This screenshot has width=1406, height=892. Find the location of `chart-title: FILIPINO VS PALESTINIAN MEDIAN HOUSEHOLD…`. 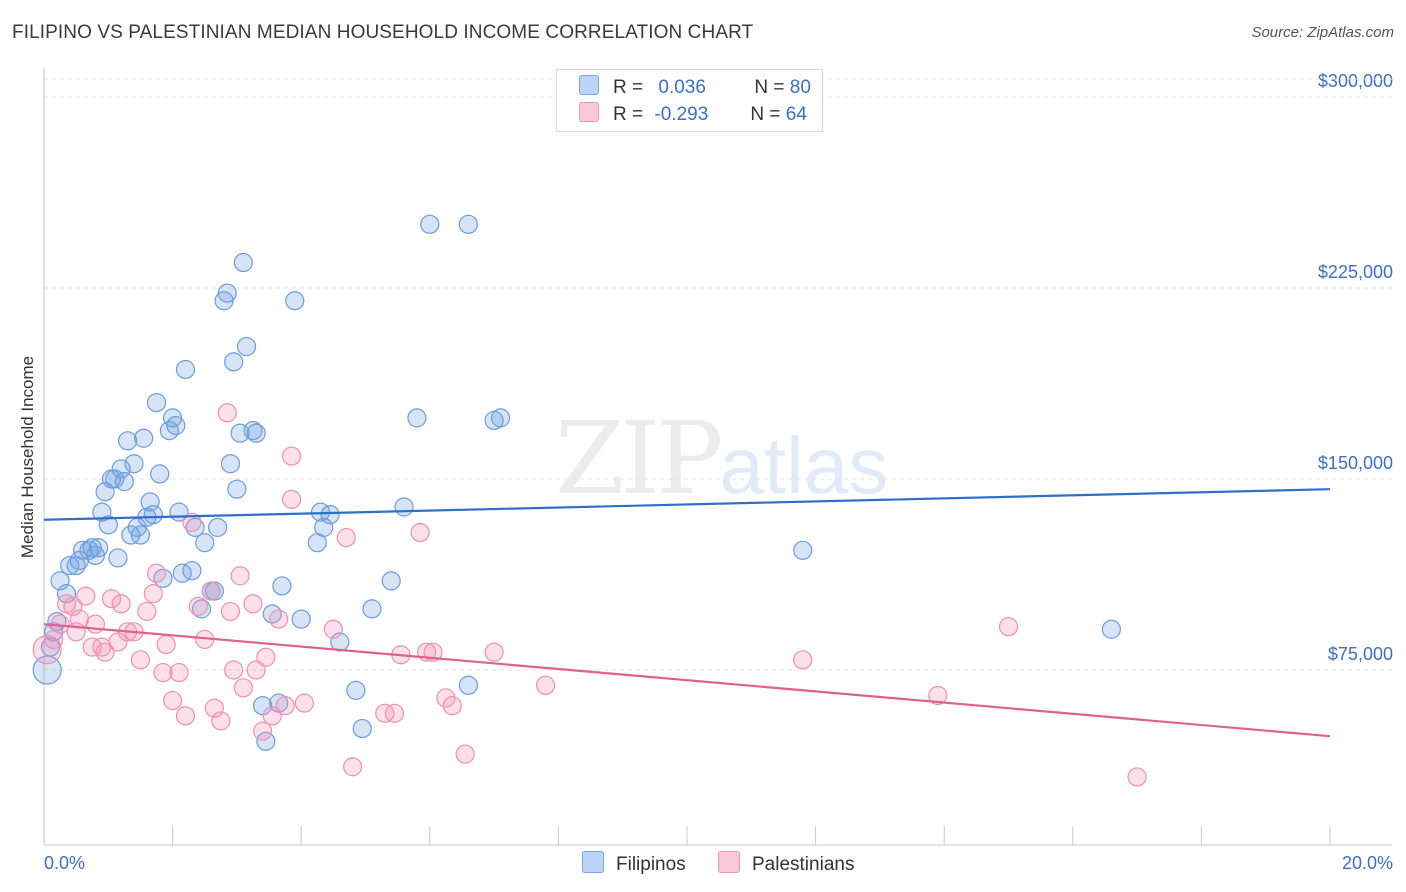

chart-title: FILIPINO VS PALESTINIAN MEDIAN HOUSEHOLD… is located at coordinates (383, 32).